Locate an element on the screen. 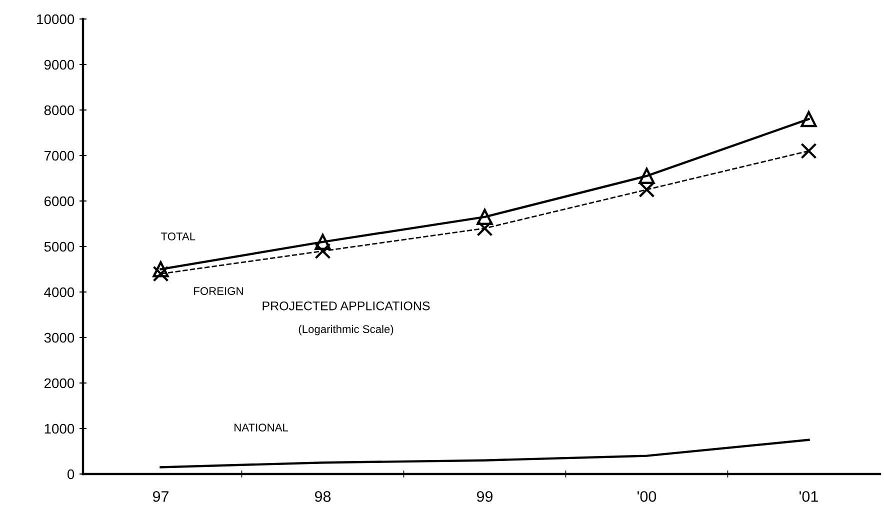 This screenshot has height=513, width=884. y-tick-label: 0 is located at coordinates (70, 474).